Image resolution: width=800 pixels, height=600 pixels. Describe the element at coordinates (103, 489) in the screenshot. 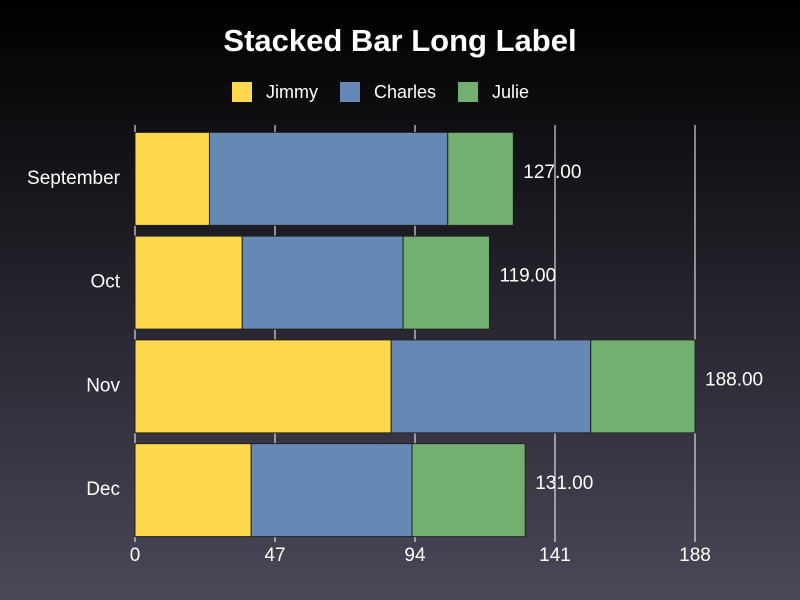

I see `y-tick-label: Dec` at that location.